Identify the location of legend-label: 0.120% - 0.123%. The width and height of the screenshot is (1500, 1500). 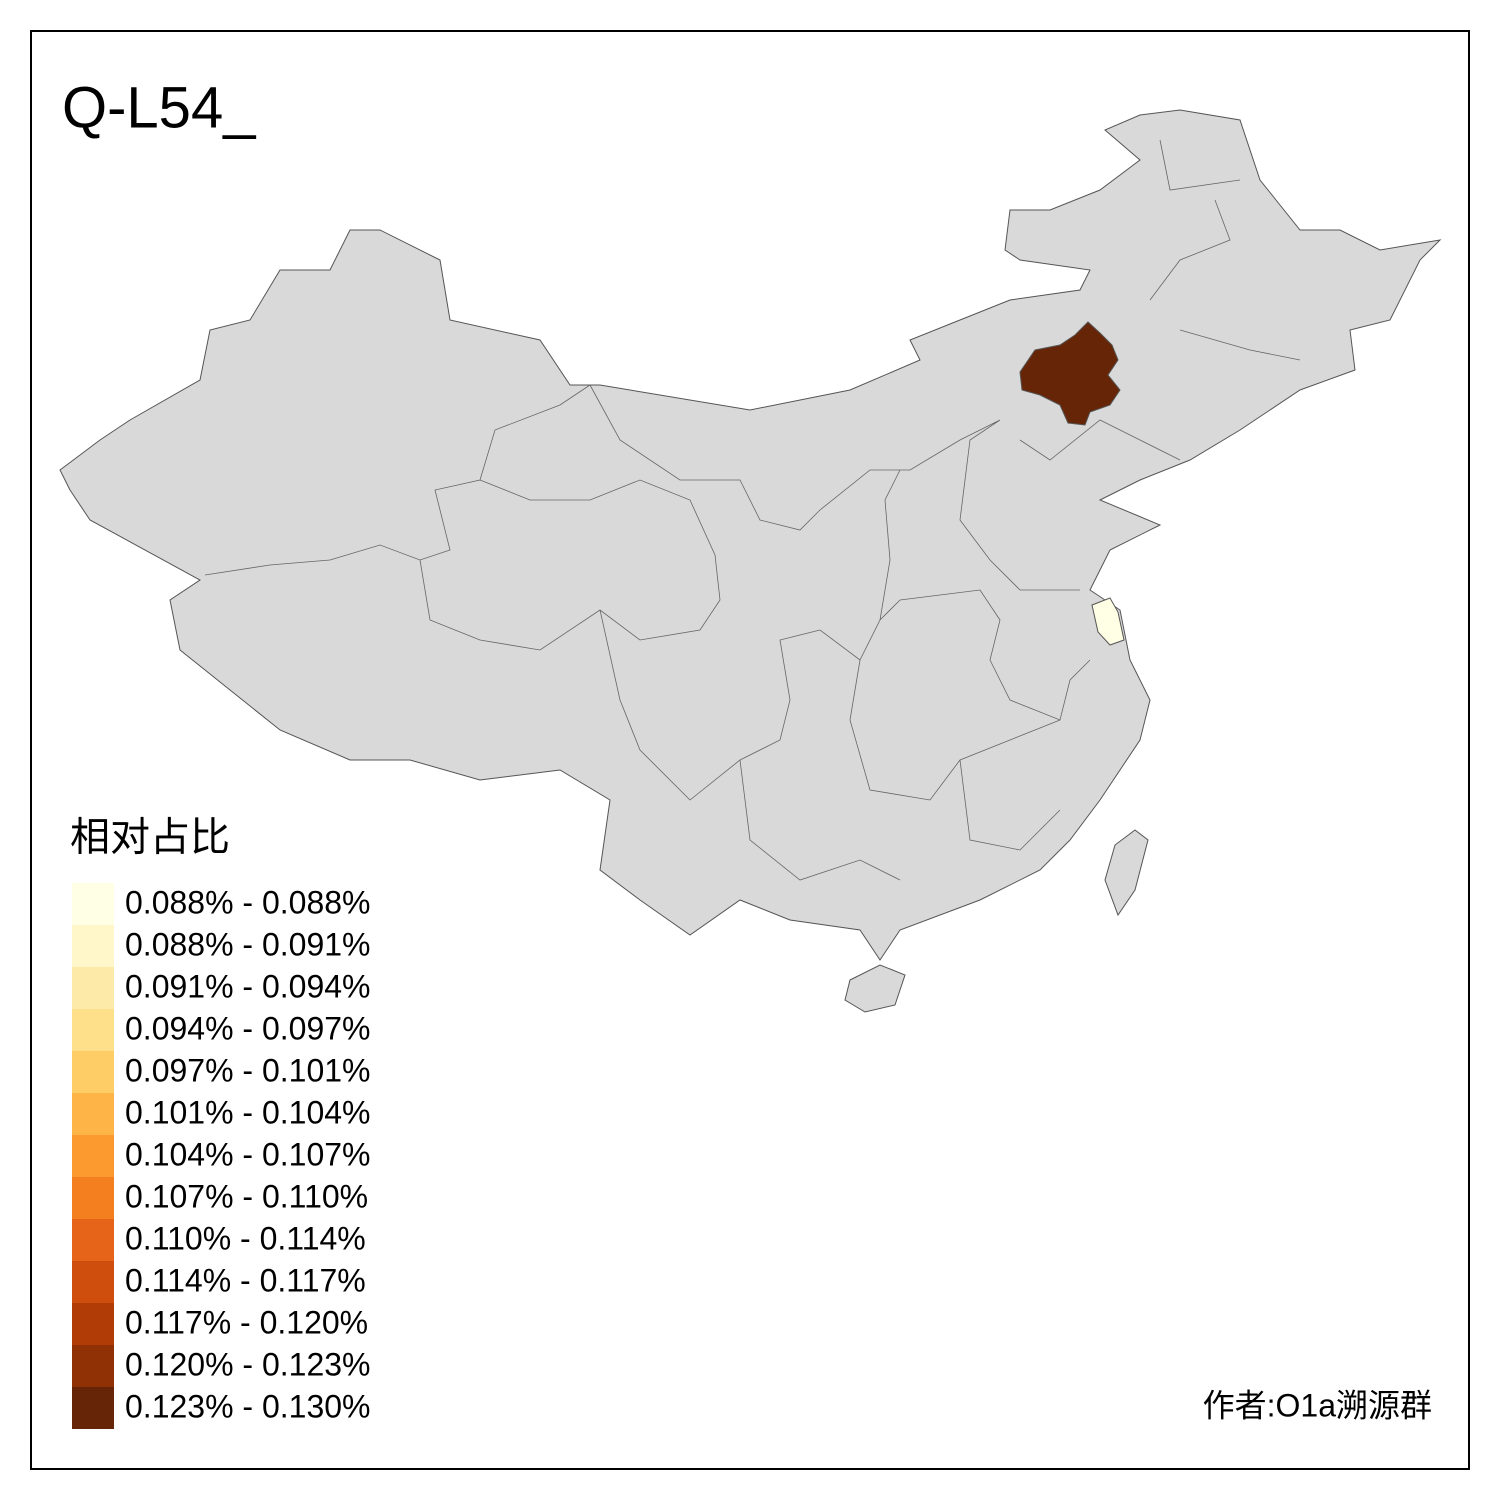
(248, 1364).